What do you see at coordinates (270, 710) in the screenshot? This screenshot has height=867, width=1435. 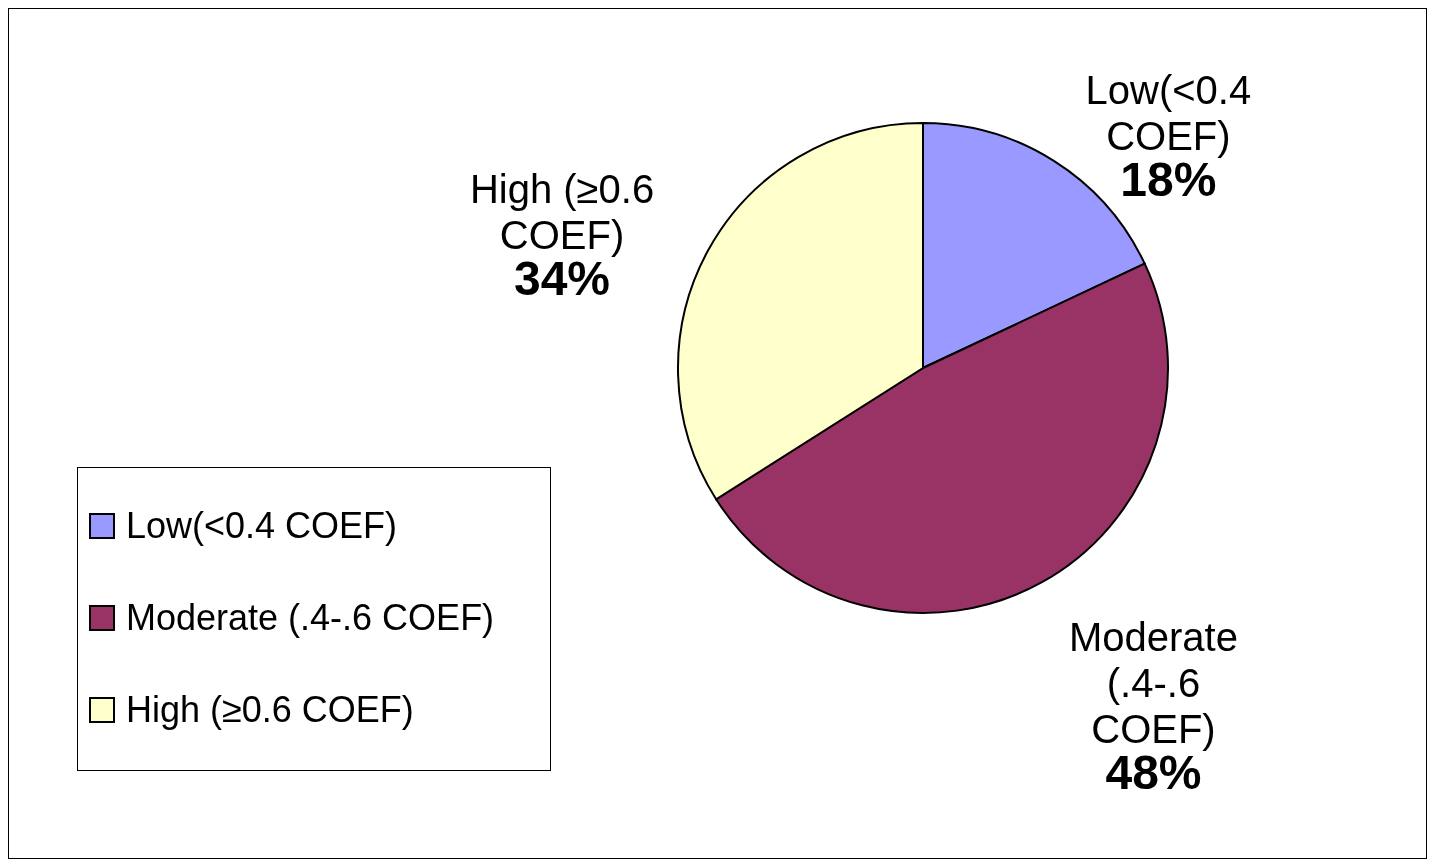 I see `legend-label: High (≥0.6 COEF)` at bounding box center [270, 710].